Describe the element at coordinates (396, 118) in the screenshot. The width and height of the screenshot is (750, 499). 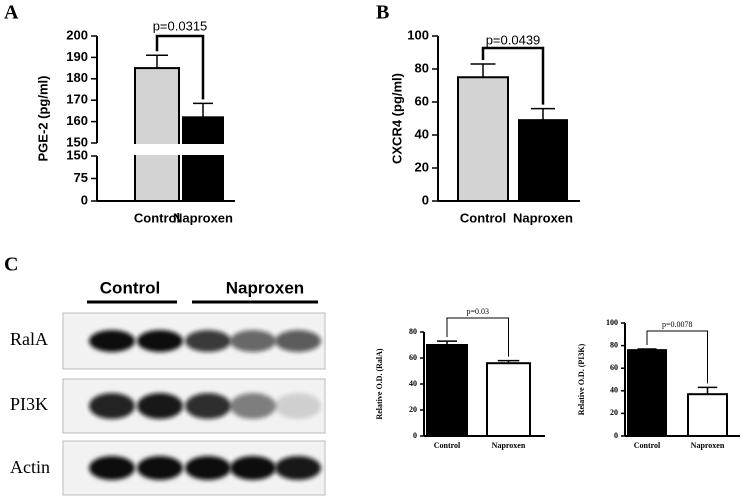
I see `y-axis-label: CXCR4 (pg/ml)` at that location.